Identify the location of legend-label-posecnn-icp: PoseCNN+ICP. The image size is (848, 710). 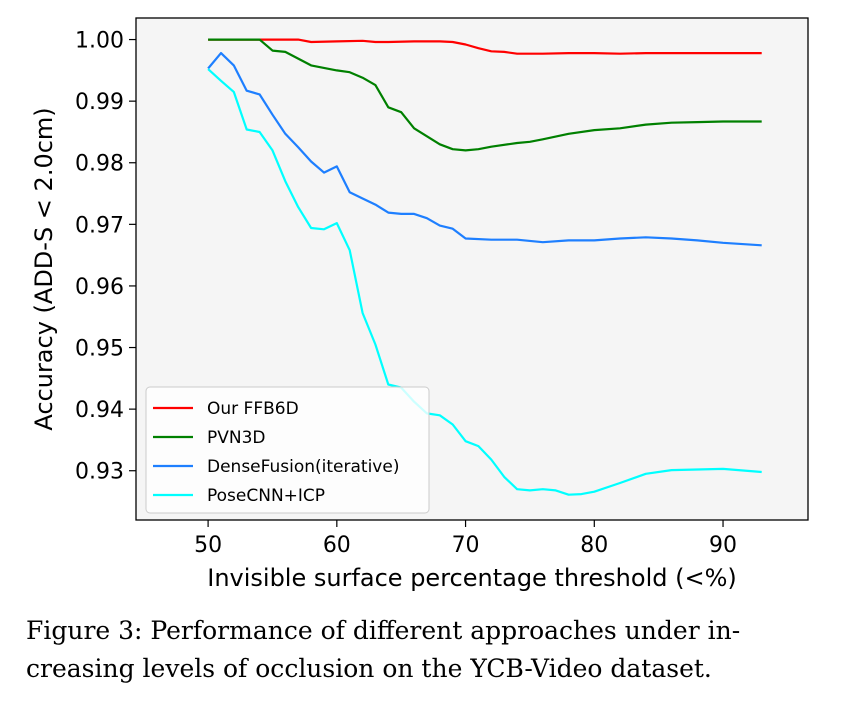
(266, 496).